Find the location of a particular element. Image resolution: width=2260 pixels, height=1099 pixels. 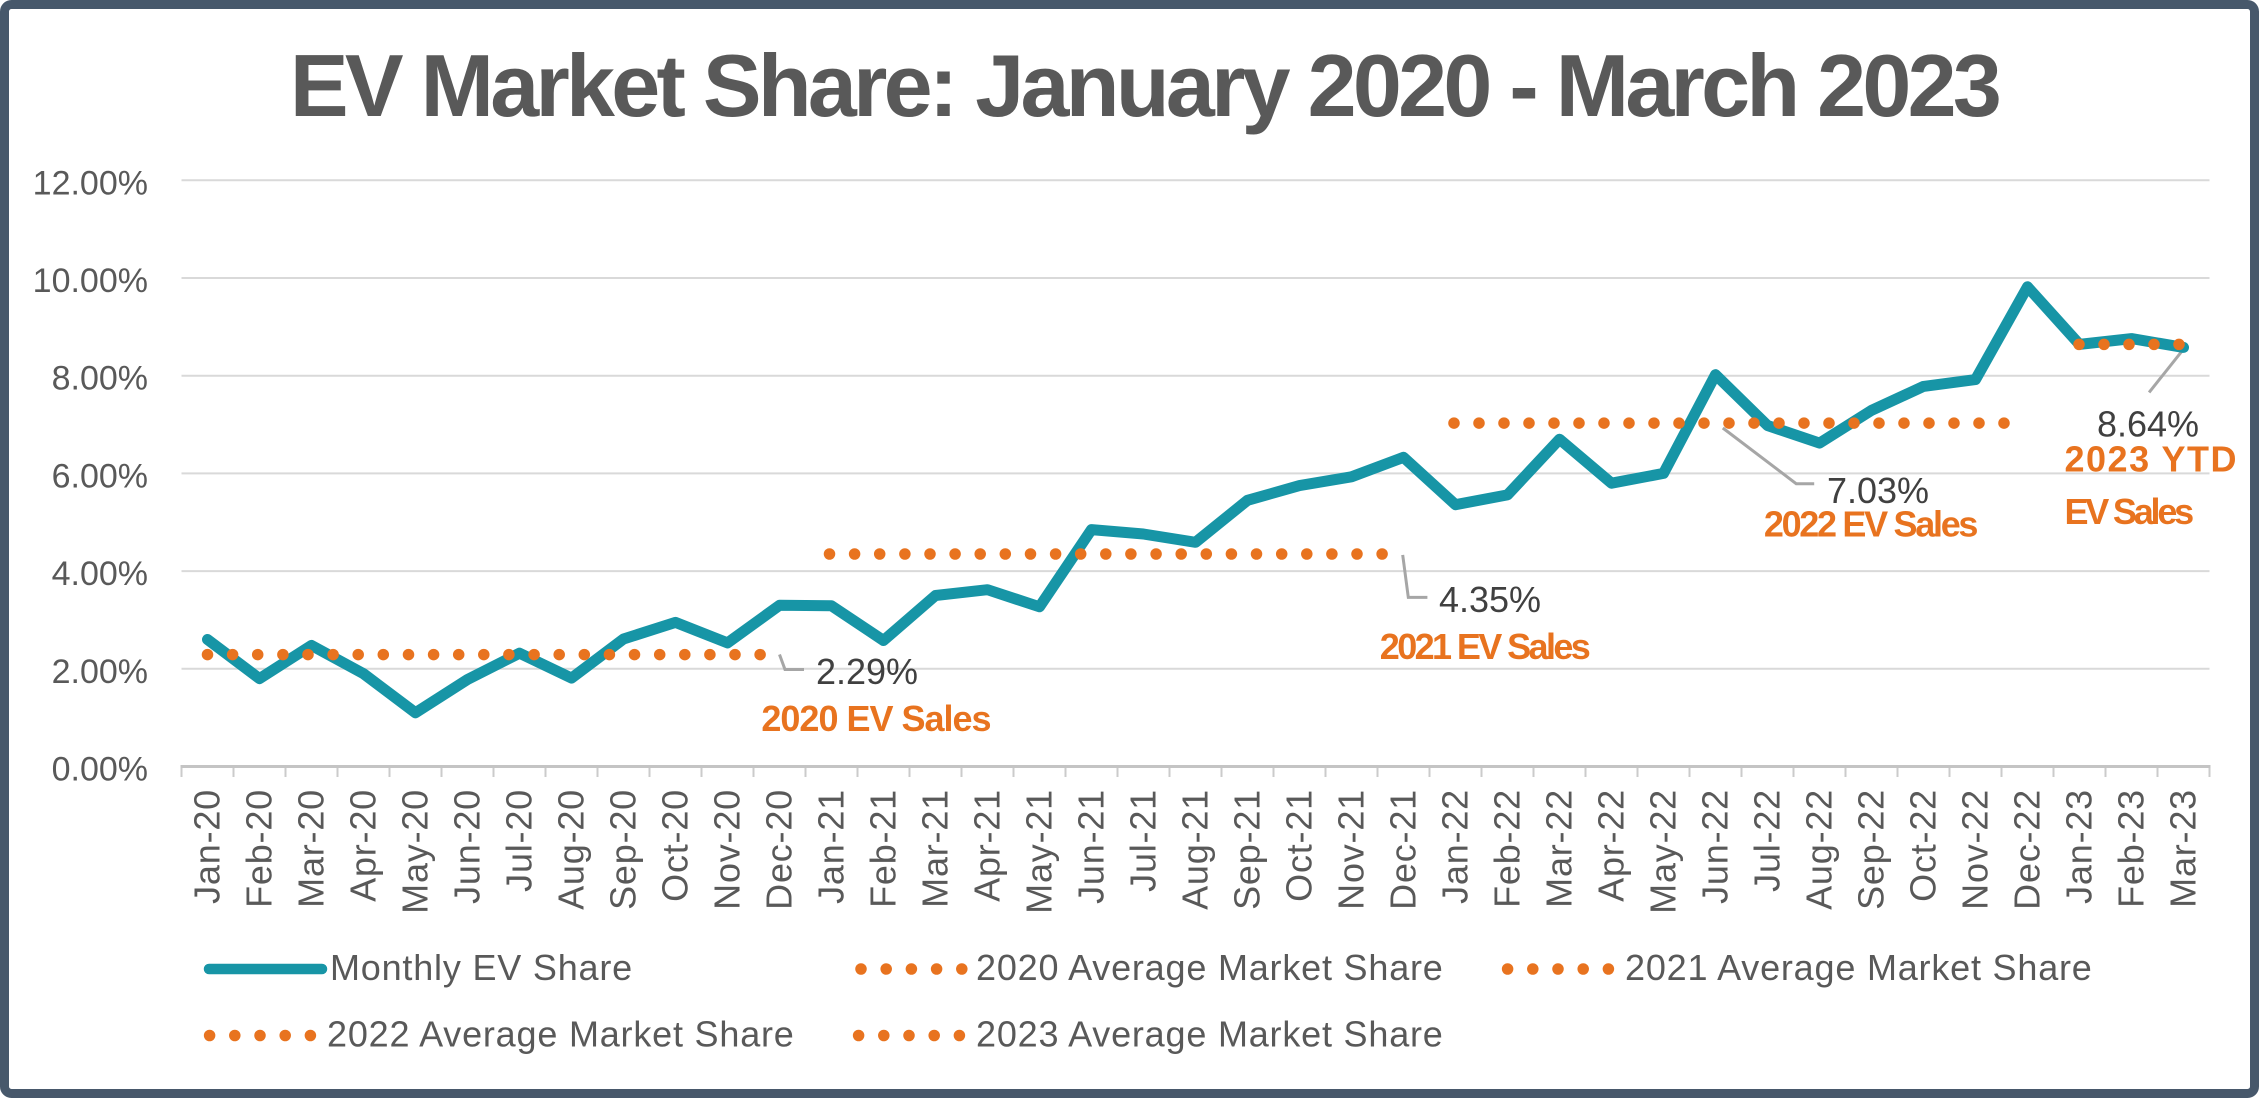

svg-text: 2020 Average Market Share is located at coordinates (1210, 967).